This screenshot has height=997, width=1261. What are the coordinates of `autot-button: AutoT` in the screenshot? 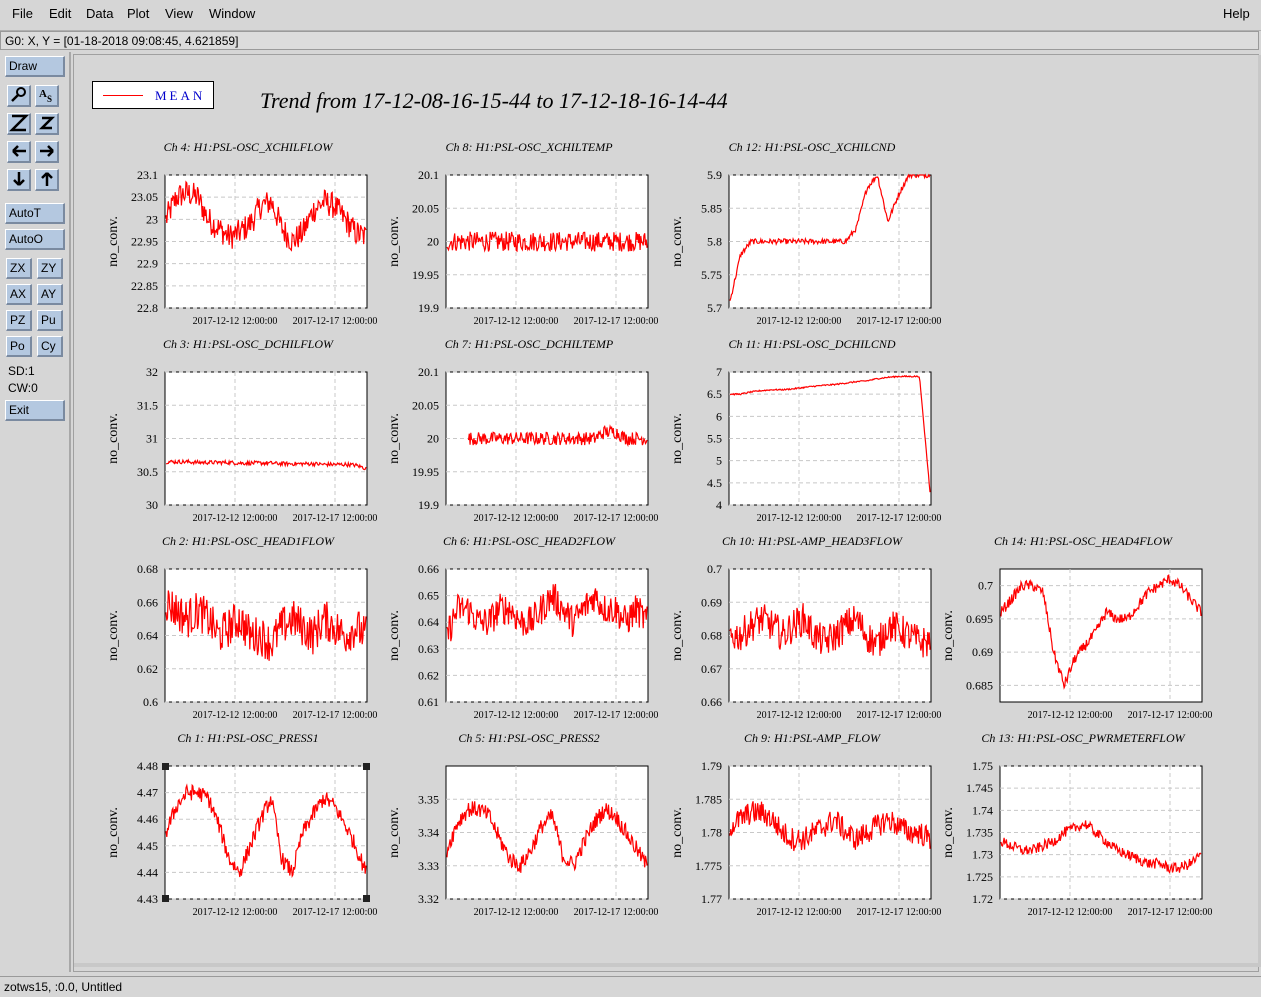 It's located at (35, 213).